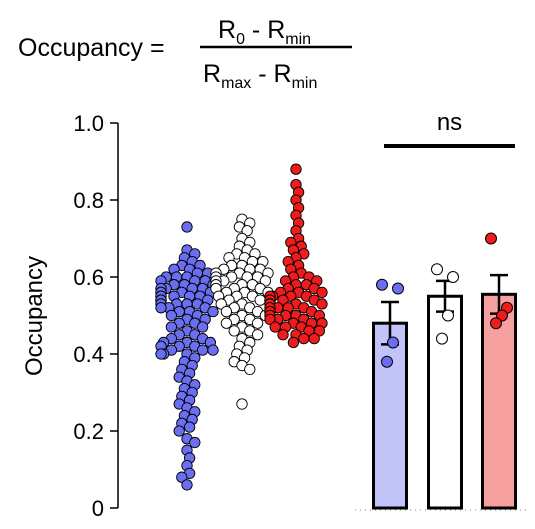 The width and height of the screenshot is (535, 529). Describe the element at coordinates (70, 316) in the screenshot. I see `y-axis: 0 0.2 0.4 0.6 0.8 1.0 Occupancy` at that location.